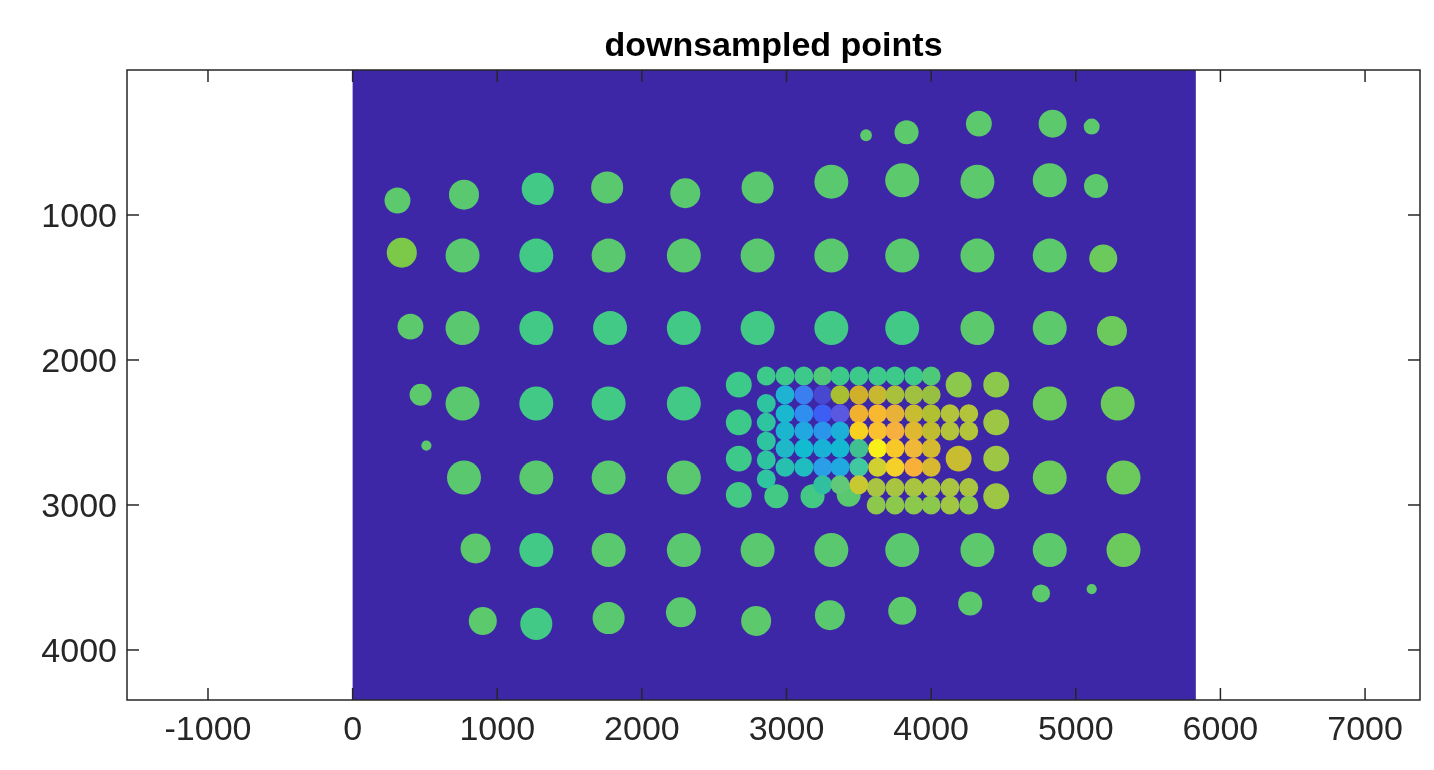 The image size is (1434, 770). I want to click on x-tick-label: 3000, so click(786, 728).